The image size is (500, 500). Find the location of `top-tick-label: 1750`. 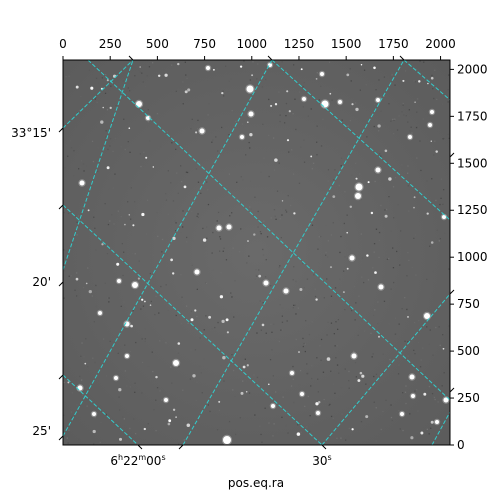

top-tick-label: 1750 is located at coordinates (393, 44).